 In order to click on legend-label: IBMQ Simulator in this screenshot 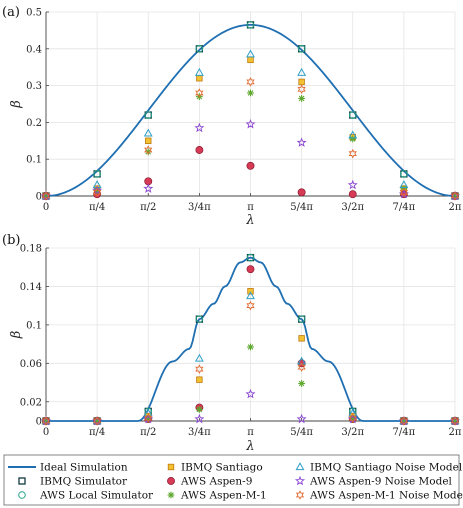, I will do `click(84, 482)`.